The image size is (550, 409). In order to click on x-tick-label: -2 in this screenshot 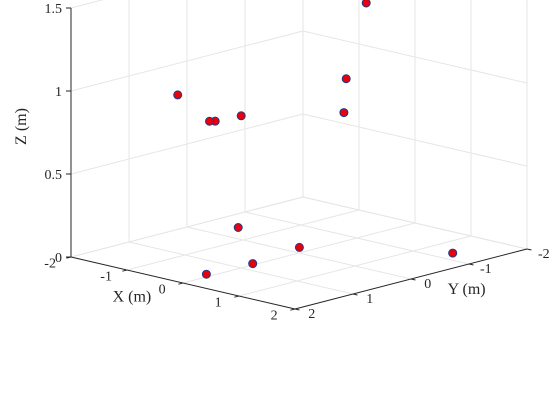, I will do `click(50, 263)`.